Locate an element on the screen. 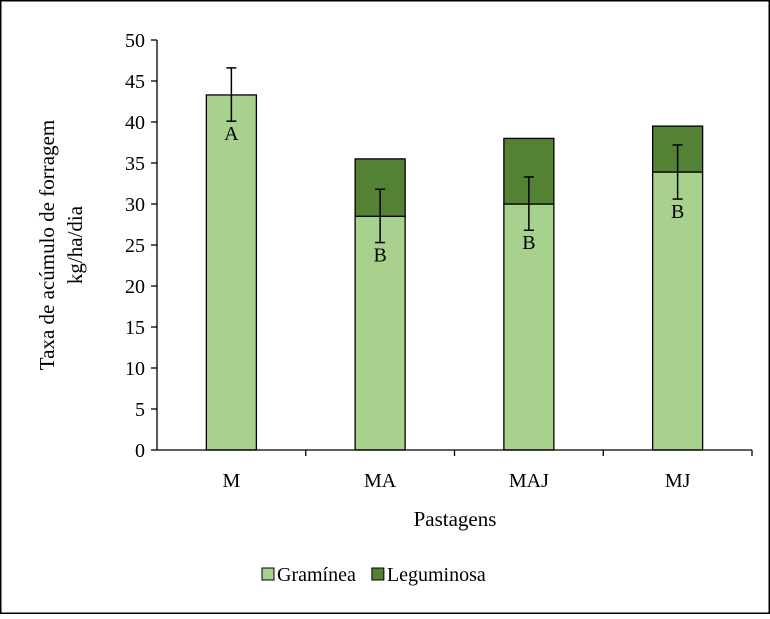 Image resolution: width=770 pixels, height=619 pixels. y-axis-title: Taxa de acúmulo de forragem kg/ha/dia is located at coordinates (61, 245).